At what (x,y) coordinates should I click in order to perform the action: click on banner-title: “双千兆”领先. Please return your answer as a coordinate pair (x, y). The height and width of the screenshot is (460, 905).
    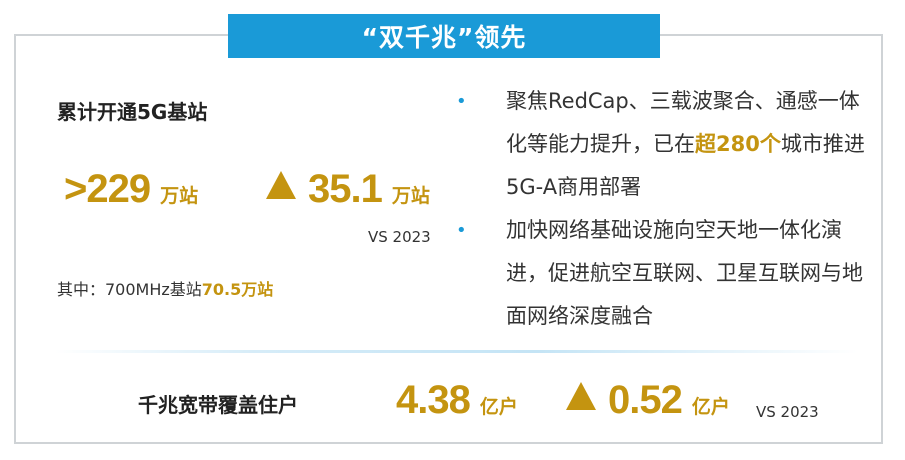
    Looking at the image, I should click on (444, 36).